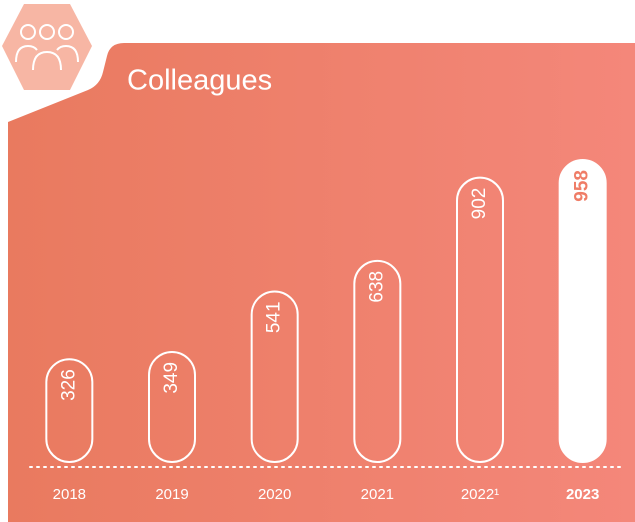 The height and width of the screenshot is (522, 635). Describe the element at coordinates (171, 494) in the screenshot. I see `x-tick-label: 2019` at that location.